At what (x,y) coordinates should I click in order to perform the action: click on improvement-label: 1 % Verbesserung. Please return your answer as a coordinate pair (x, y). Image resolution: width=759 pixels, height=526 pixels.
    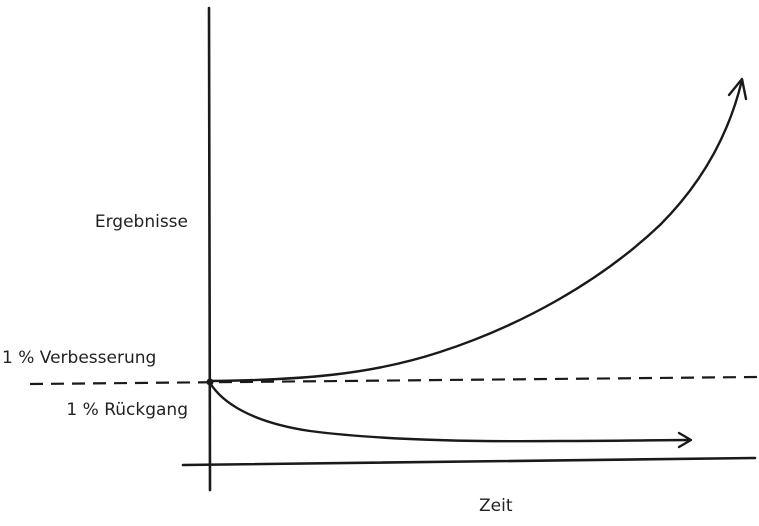
    Looking at the image, I should click on (79, 358).